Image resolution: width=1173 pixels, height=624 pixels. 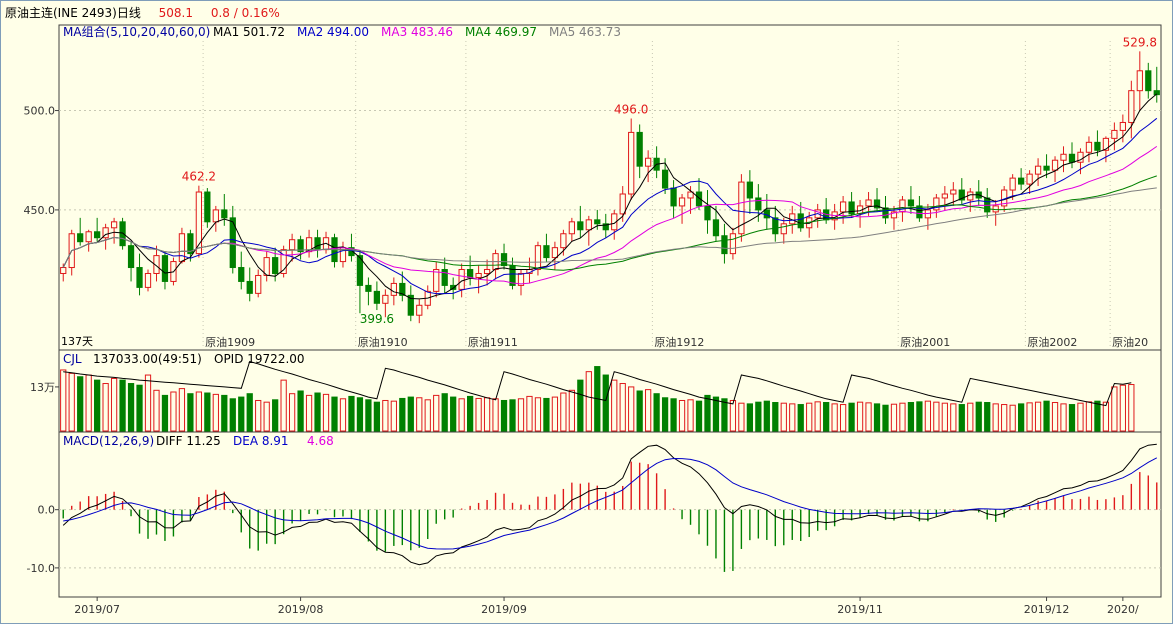 What do you see at coordinates (377, 319) in the screenshot?
I see `price-annotation: 399.6` at bounding box center [377, 319].